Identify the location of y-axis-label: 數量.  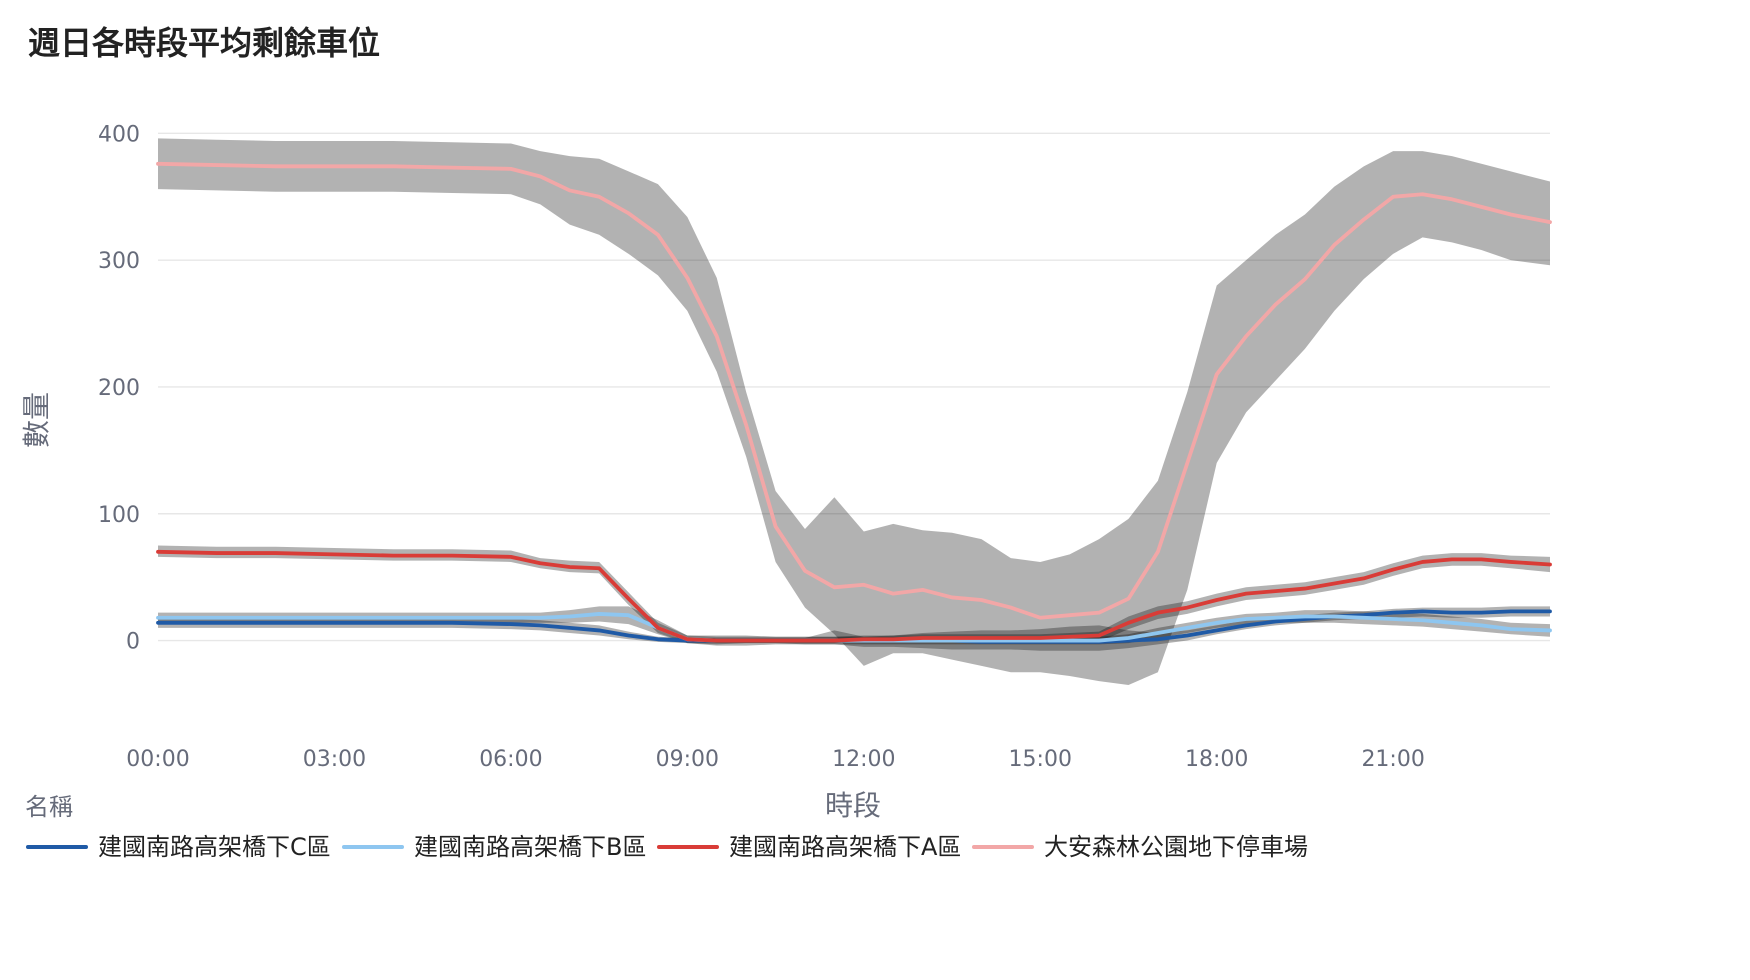
(36, 420).